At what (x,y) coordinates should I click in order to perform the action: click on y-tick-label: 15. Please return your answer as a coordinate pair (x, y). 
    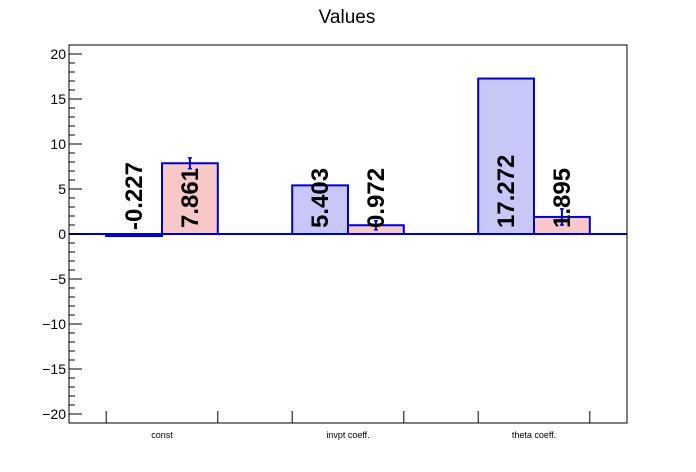
    Looking at the image, I should click on (58, 99).